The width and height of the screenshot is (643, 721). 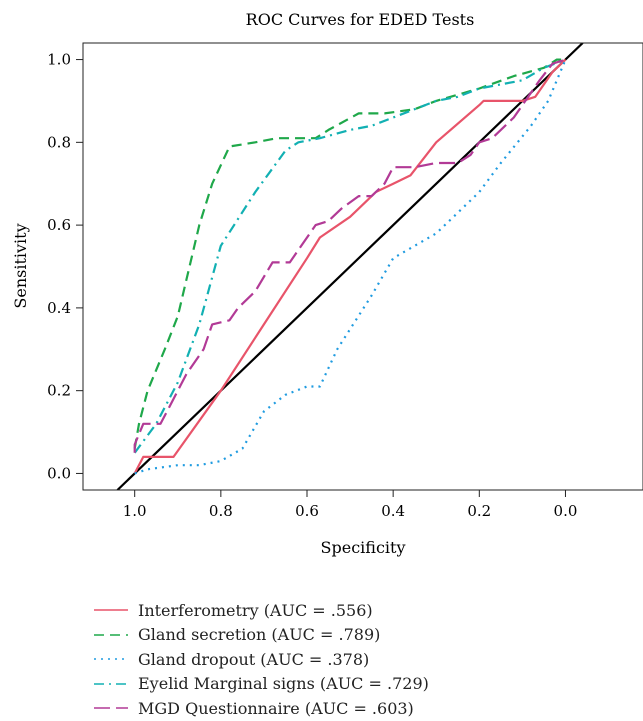 I want to click on legend-label: Interferometry (AUC = .556), so click(x=255, y=610).